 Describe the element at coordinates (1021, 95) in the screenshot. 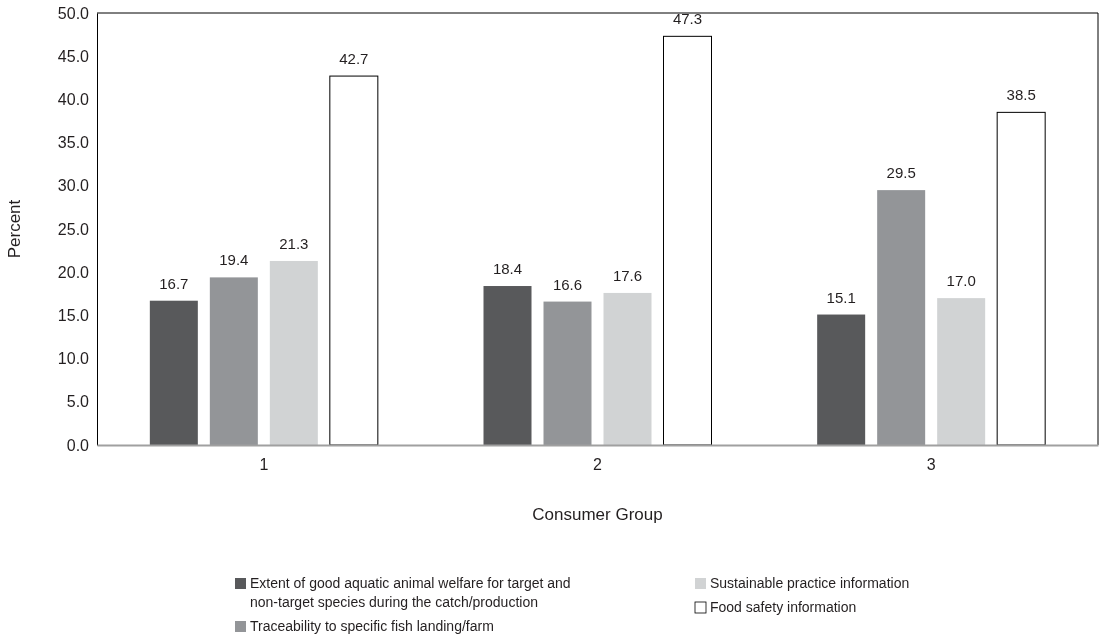

I see `data-label: 38.5` at that location.